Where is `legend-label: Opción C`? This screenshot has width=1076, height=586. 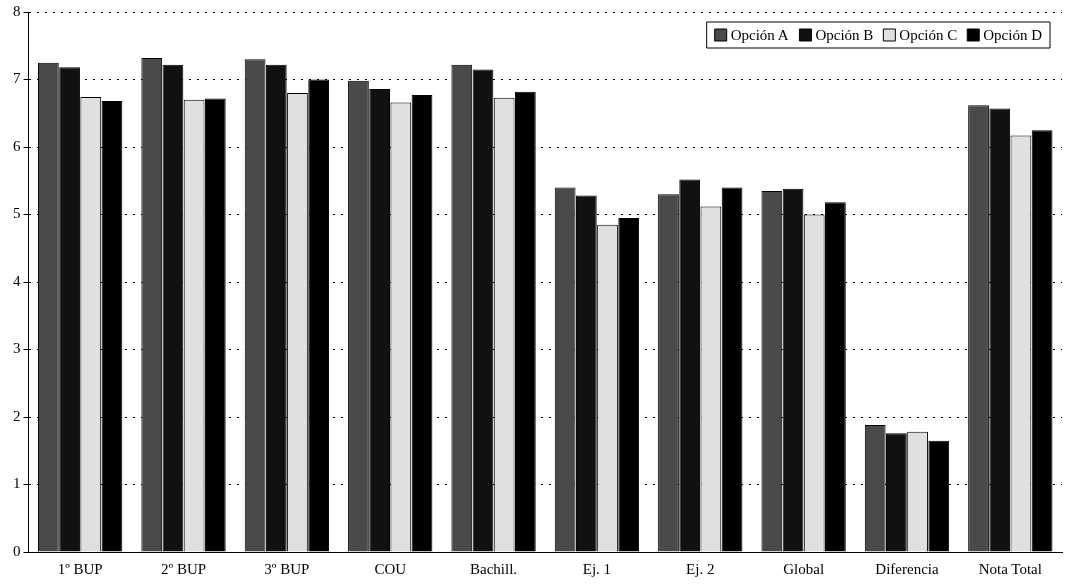 legend-label: Opción C is located at coordinates (928, 34).